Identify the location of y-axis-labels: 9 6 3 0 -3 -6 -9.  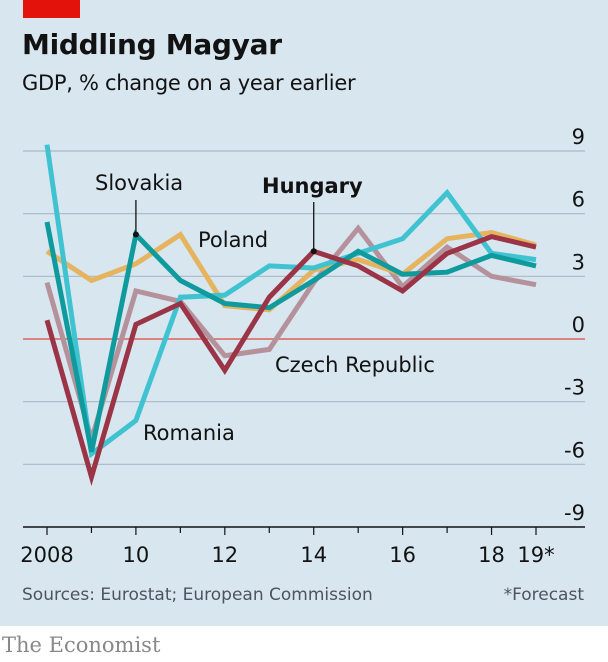
(574, 325).